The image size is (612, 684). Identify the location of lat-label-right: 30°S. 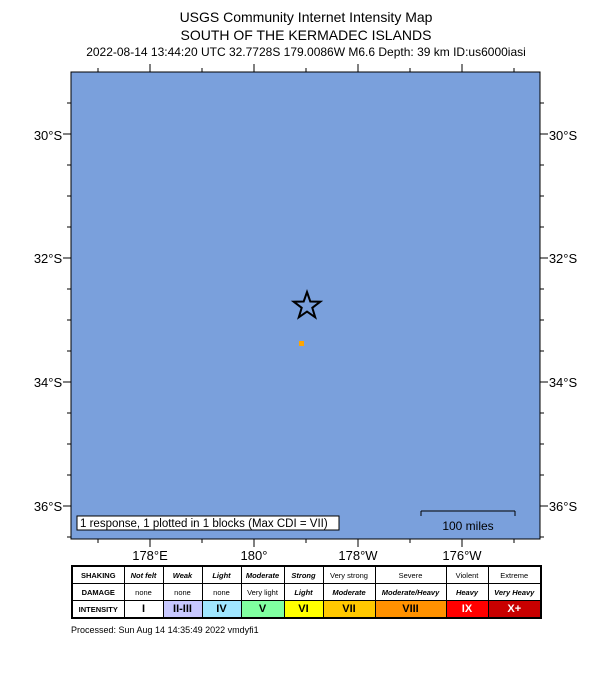
(563, 135).